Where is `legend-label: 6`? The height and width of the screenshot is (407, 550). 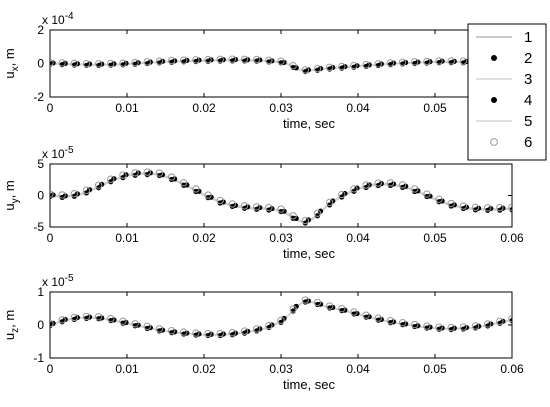 legend-label: 6 is located at coordinates (528, 142).